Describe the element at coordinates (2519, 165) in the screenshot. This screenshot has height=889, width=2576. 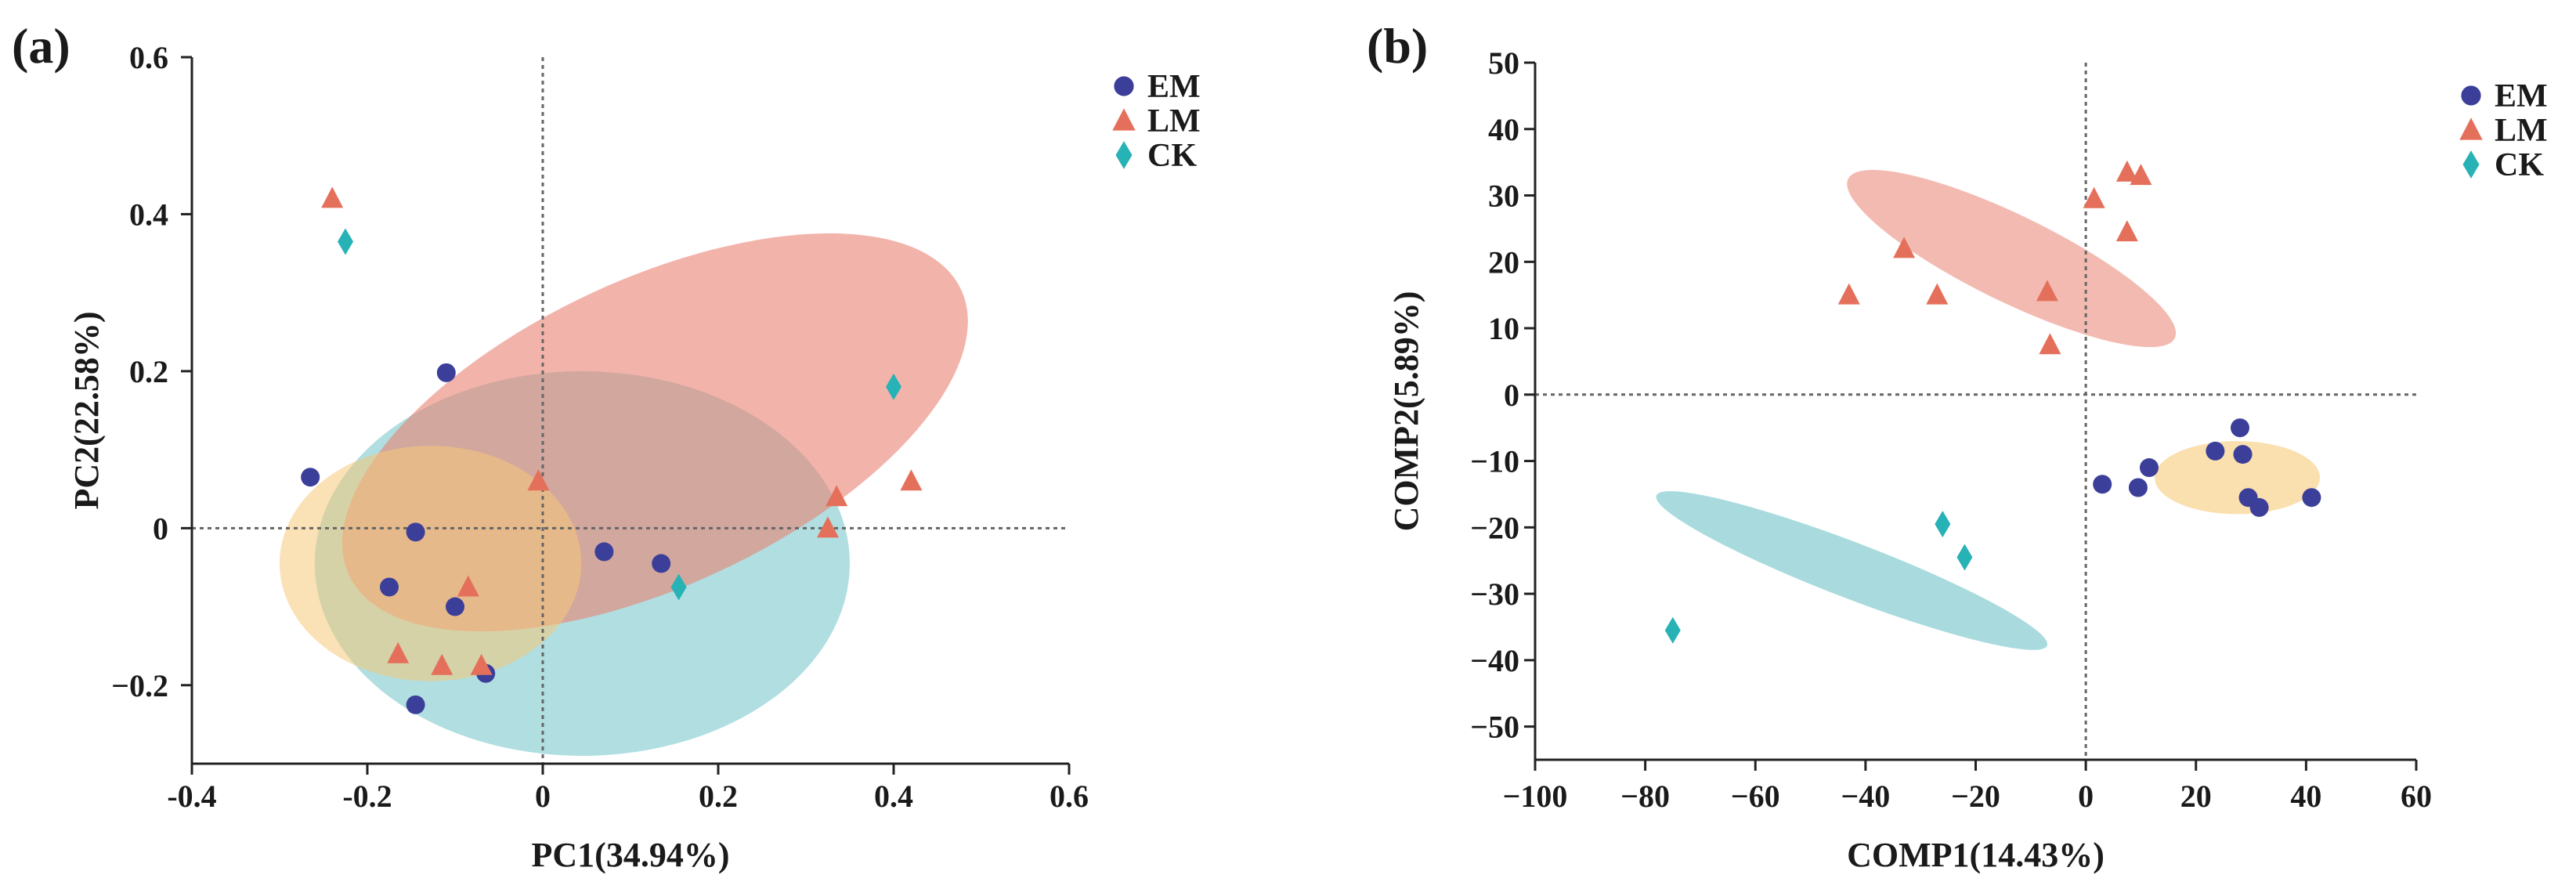
I see `panel-b-legend-ck-label: CK` at that location.